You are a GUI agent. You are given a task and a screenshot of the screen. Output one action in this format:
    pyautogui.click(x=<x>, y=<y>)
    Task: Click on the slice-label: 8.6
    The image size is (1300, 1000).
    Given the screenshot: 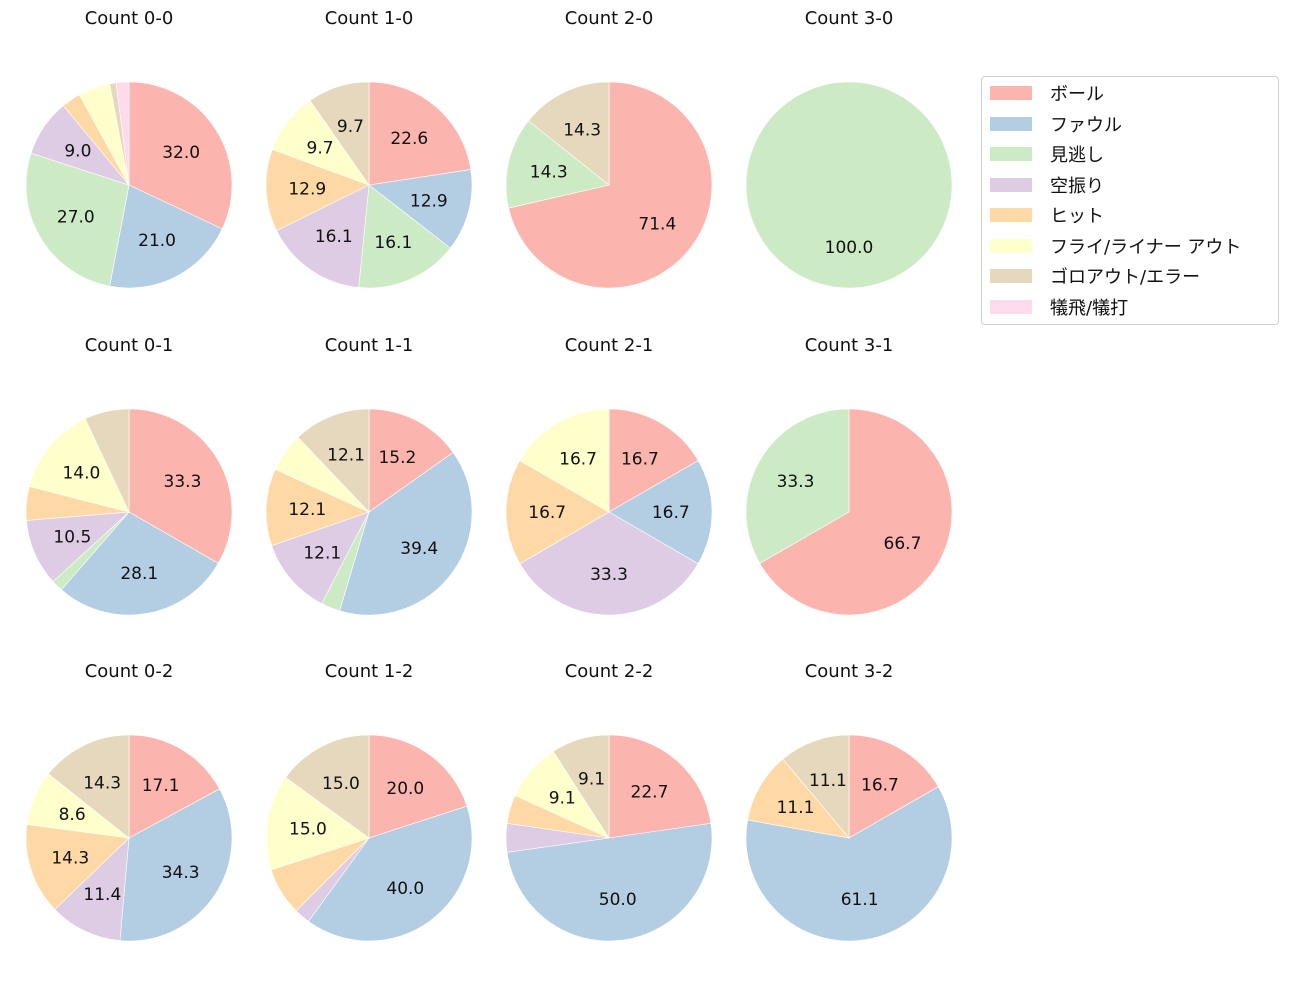 What is the action you would take?
    pyautogui.click(x=72, y=815)
    